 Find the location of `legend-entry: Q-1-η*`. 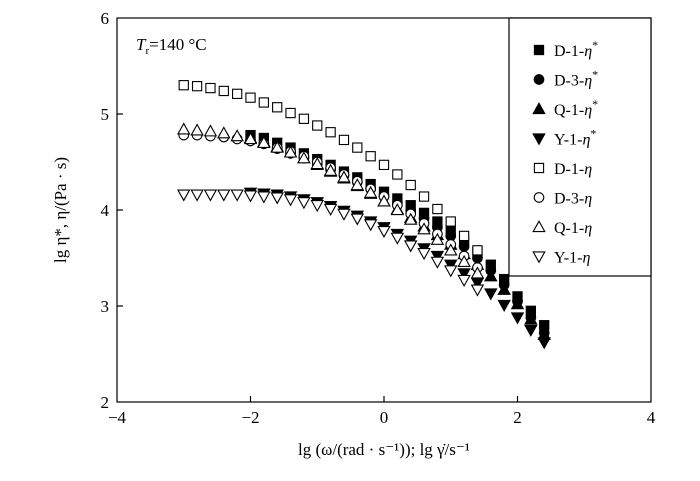

legend-entry: Q-1-η* is located at coordinates (565, 108).